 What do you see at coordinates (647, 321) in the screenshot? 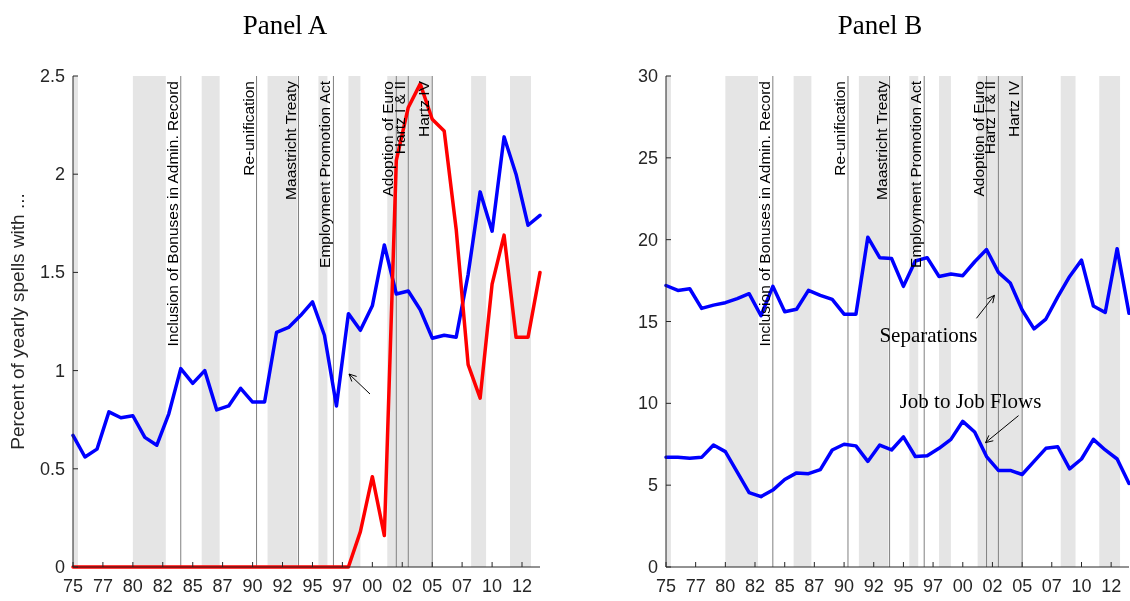
I see `y-tick-label: 15` at bounding box center [647, 321].